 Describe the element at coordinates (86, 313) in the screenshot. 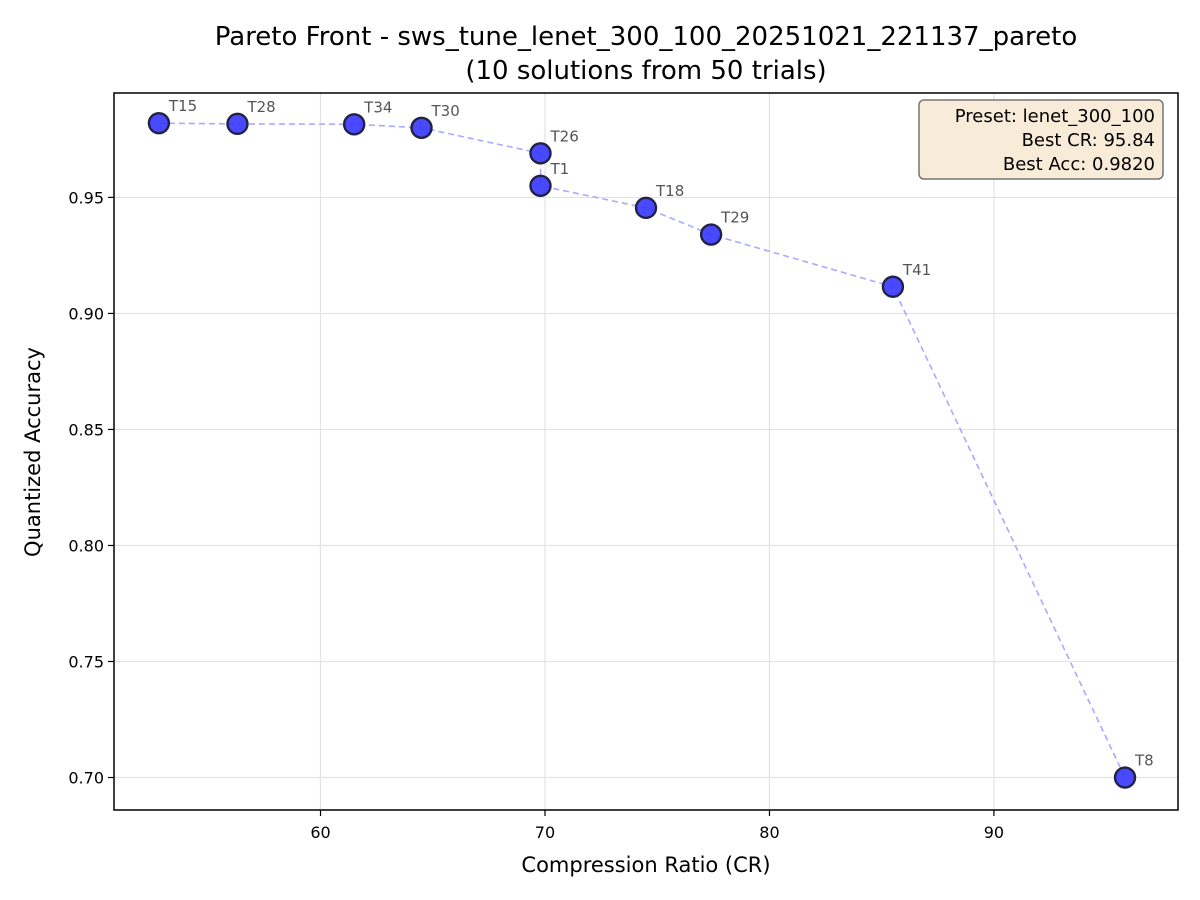

I see `y-tick-label: 0.90` at that location.